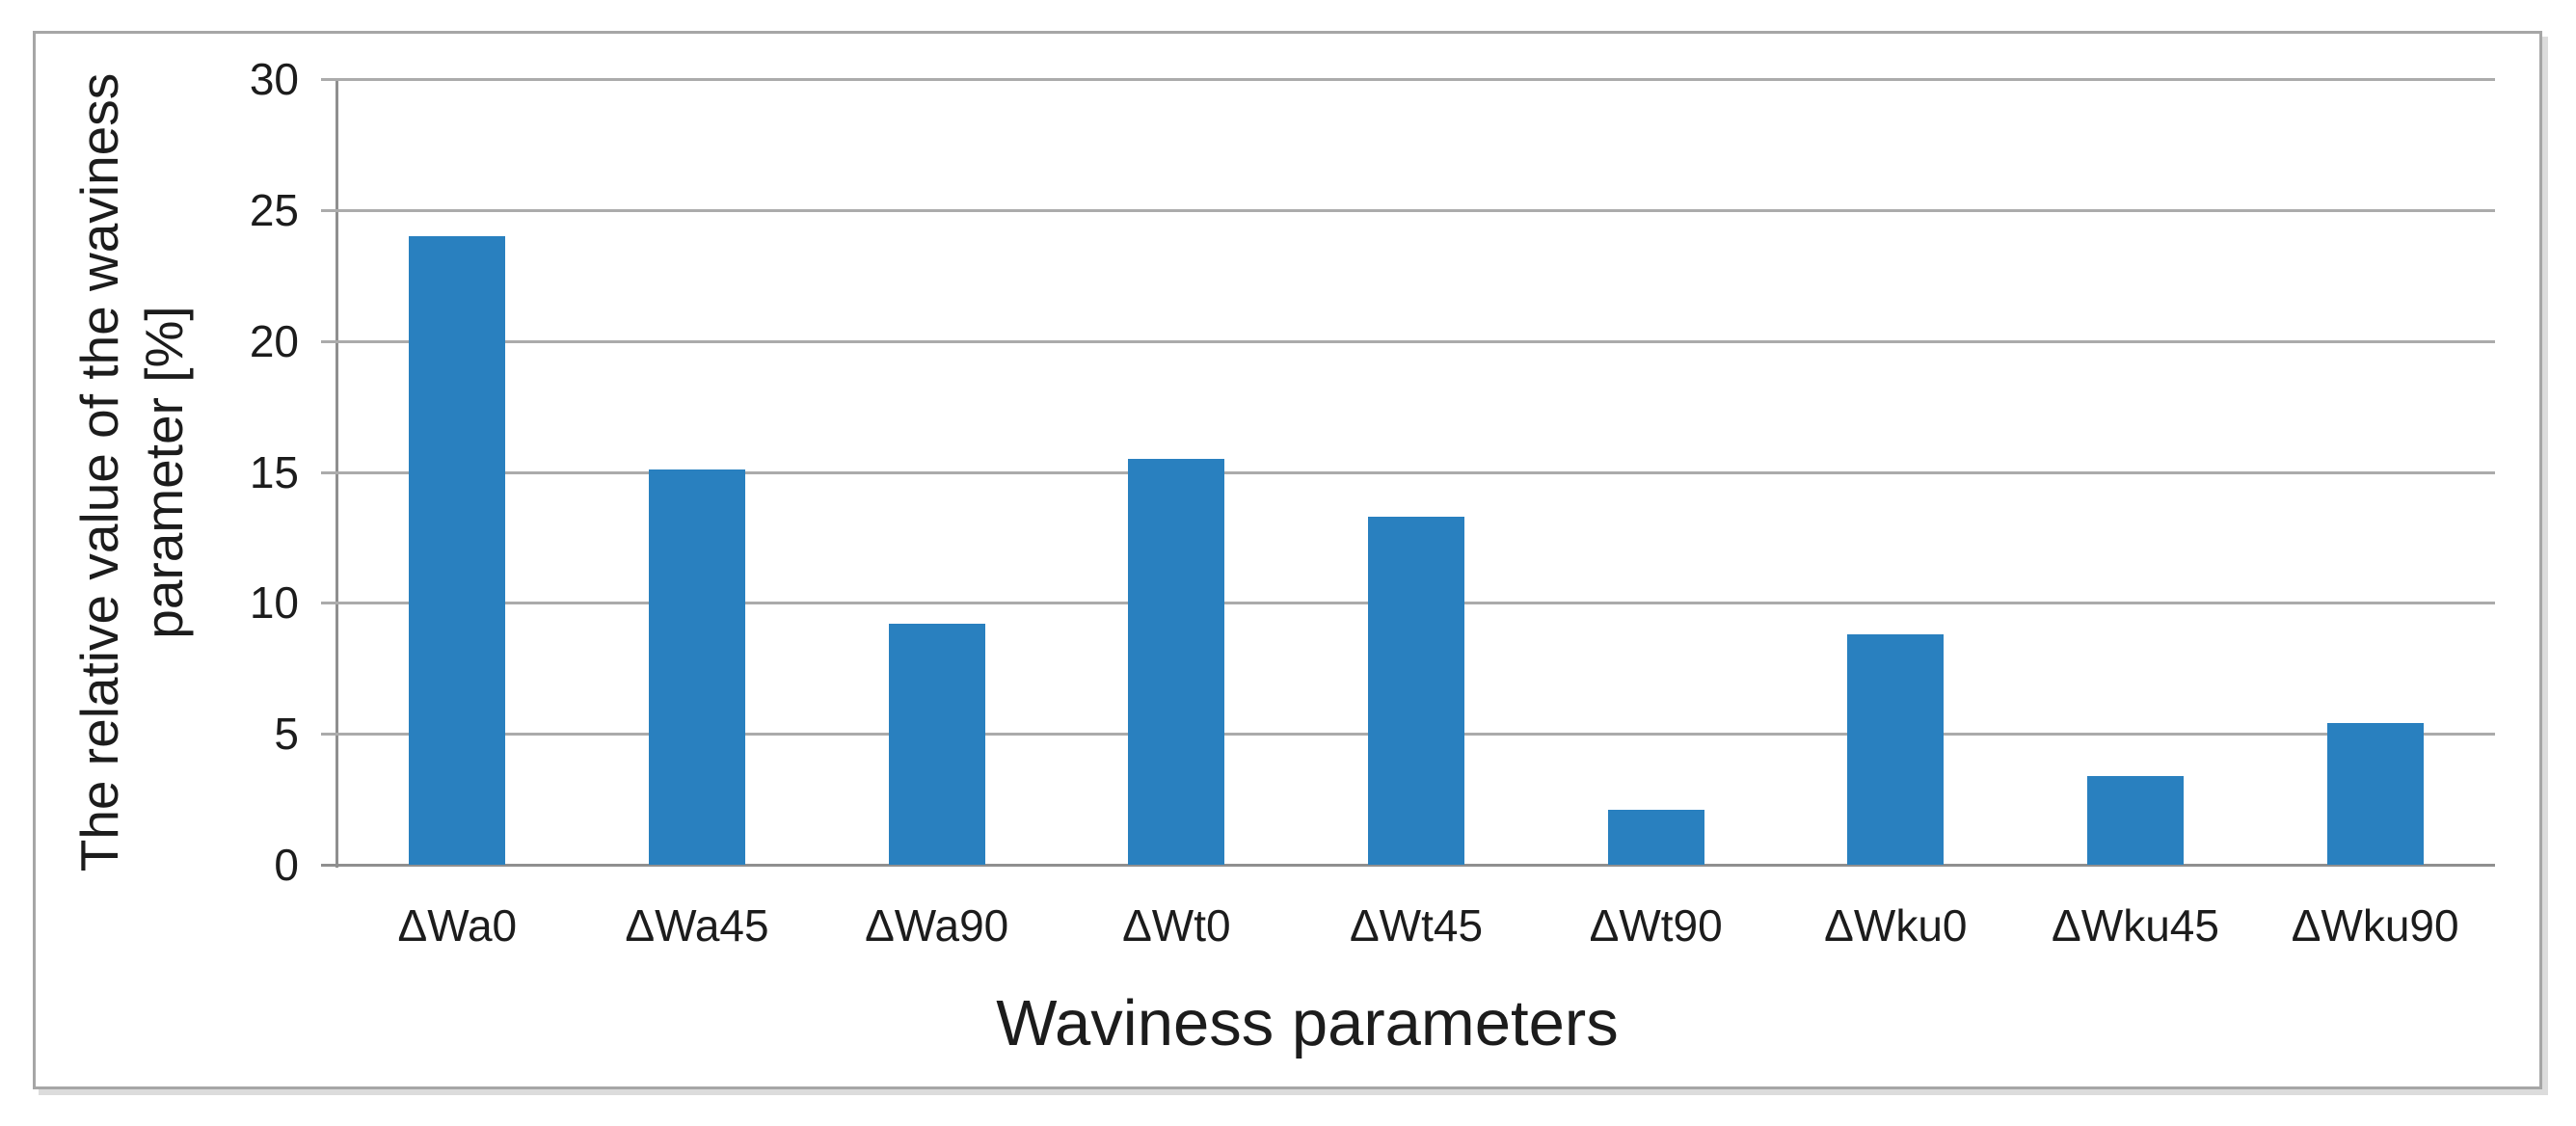 The width and height of the screenshot is (2576, 1126). What do you see at coordinates (274, 79) in the screenshot?
I see `y-tick-label: 30` at bounding box center [274, 79].